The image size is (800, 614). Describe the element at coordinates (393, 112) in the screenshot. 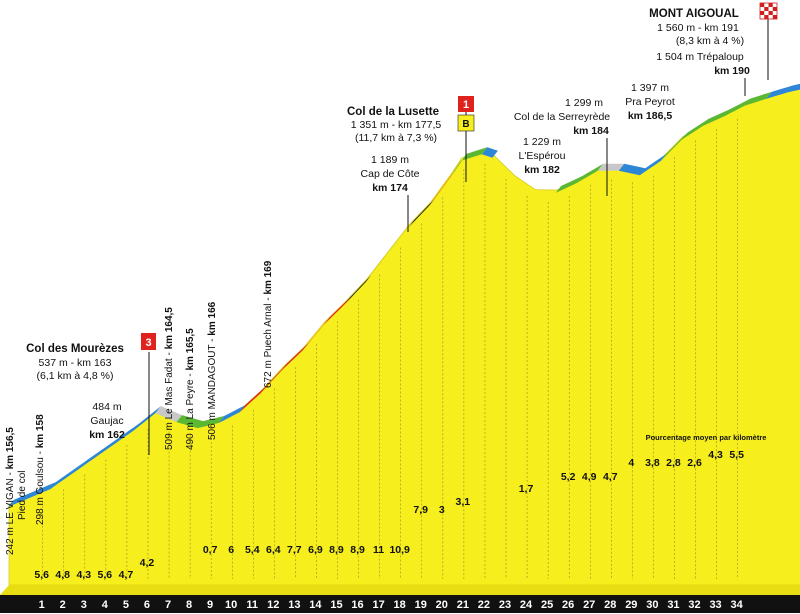

I see `lusette-name: Col de la Lusette` at that location.